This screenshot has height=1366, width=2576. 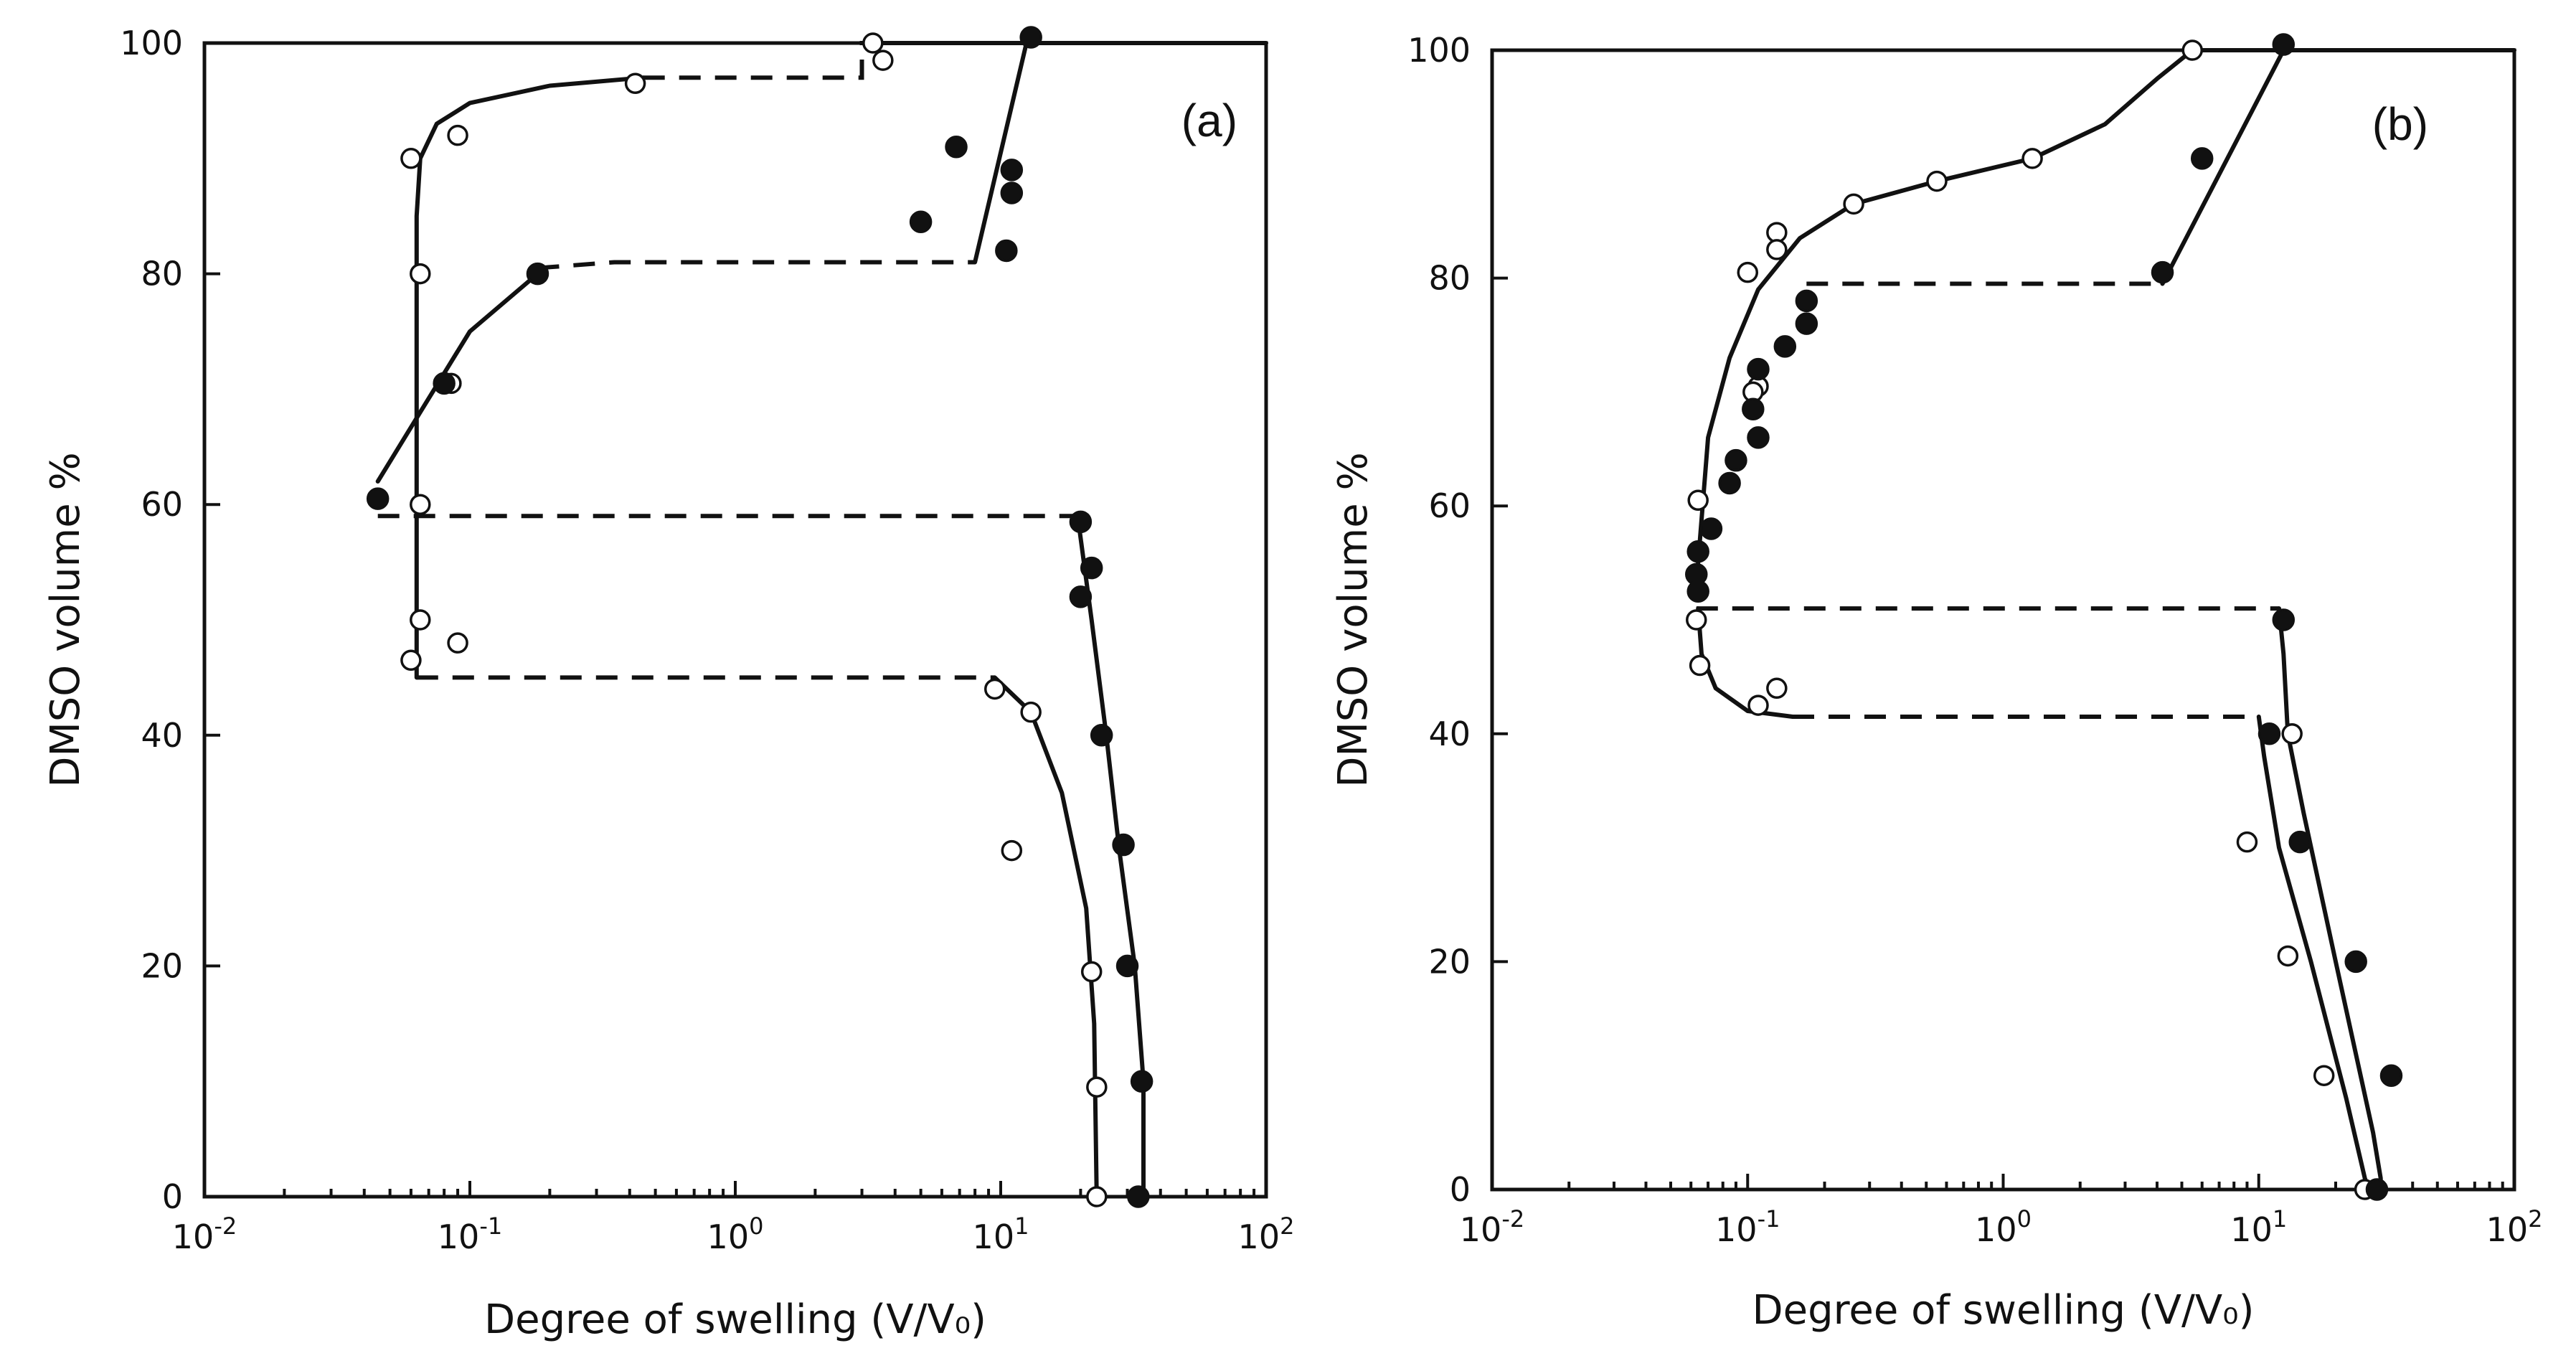 I want to click on panel-label: (b), so click(x=2400, y=124).